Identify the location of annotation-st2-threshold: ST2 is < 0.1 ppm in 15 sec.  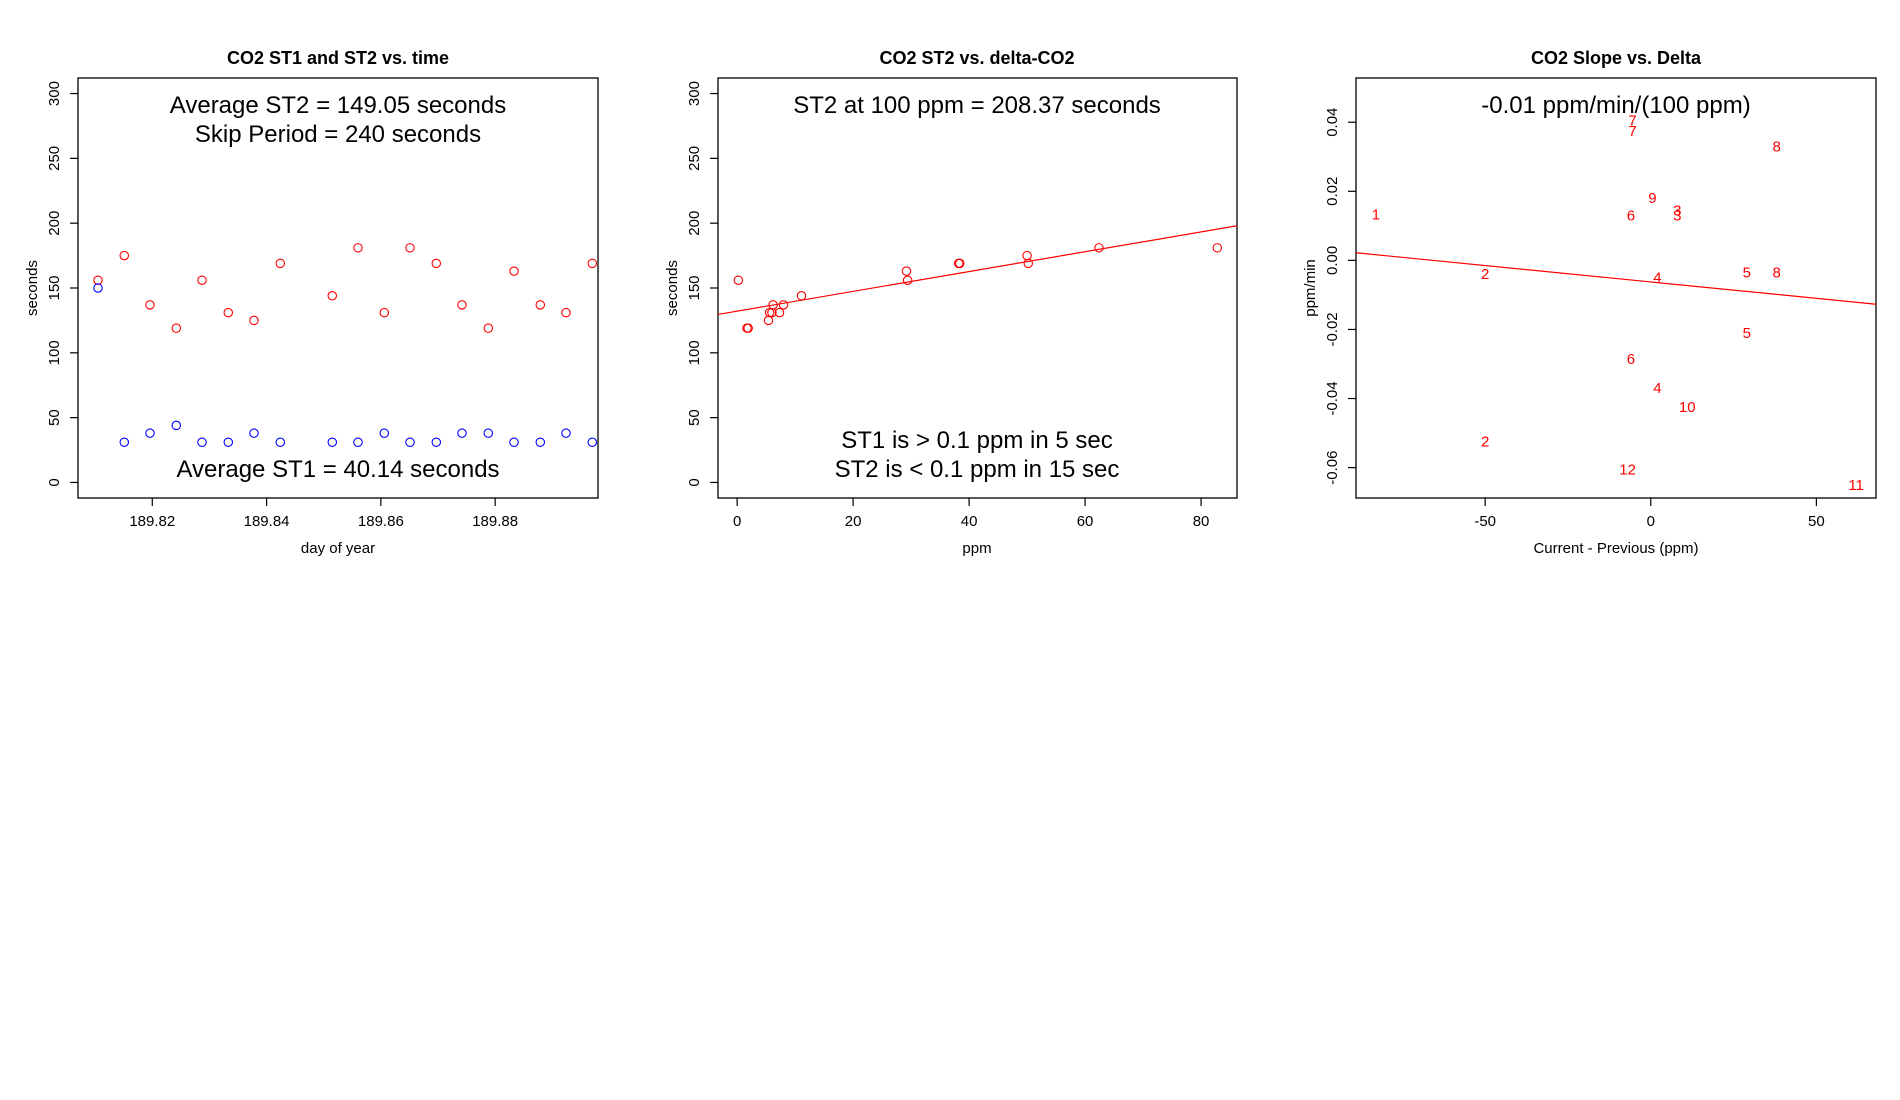
(977, 469).